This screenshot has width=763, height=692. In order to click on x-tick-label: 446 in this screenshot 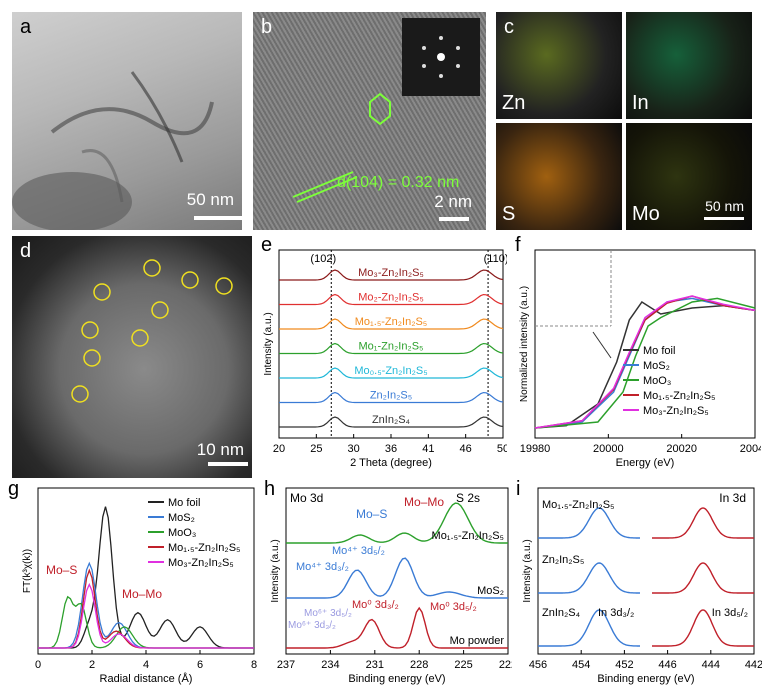, I will do `click(667, 665)`.